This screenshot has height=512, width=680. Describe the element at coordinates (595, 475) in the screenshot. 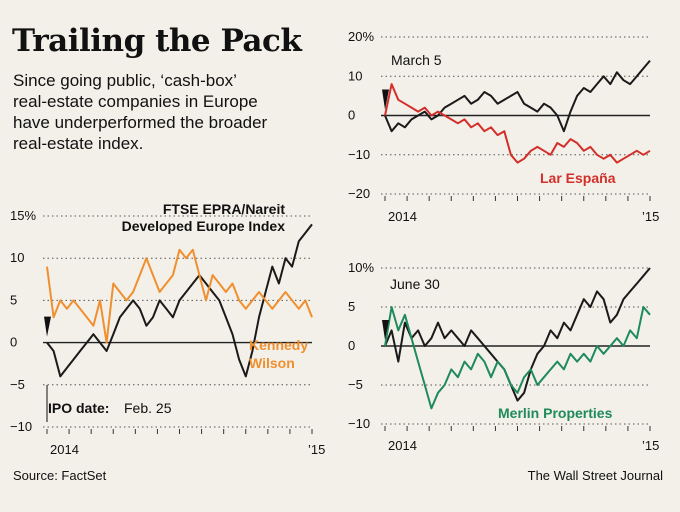

I see `publisher-credit: The Wall Street Journal` at that location.